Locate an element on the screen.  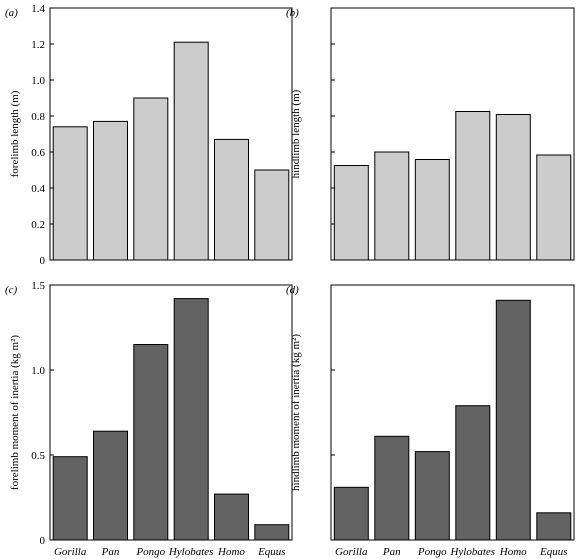
y-tick-label: 0.2 is located at coordinates (38, 225).